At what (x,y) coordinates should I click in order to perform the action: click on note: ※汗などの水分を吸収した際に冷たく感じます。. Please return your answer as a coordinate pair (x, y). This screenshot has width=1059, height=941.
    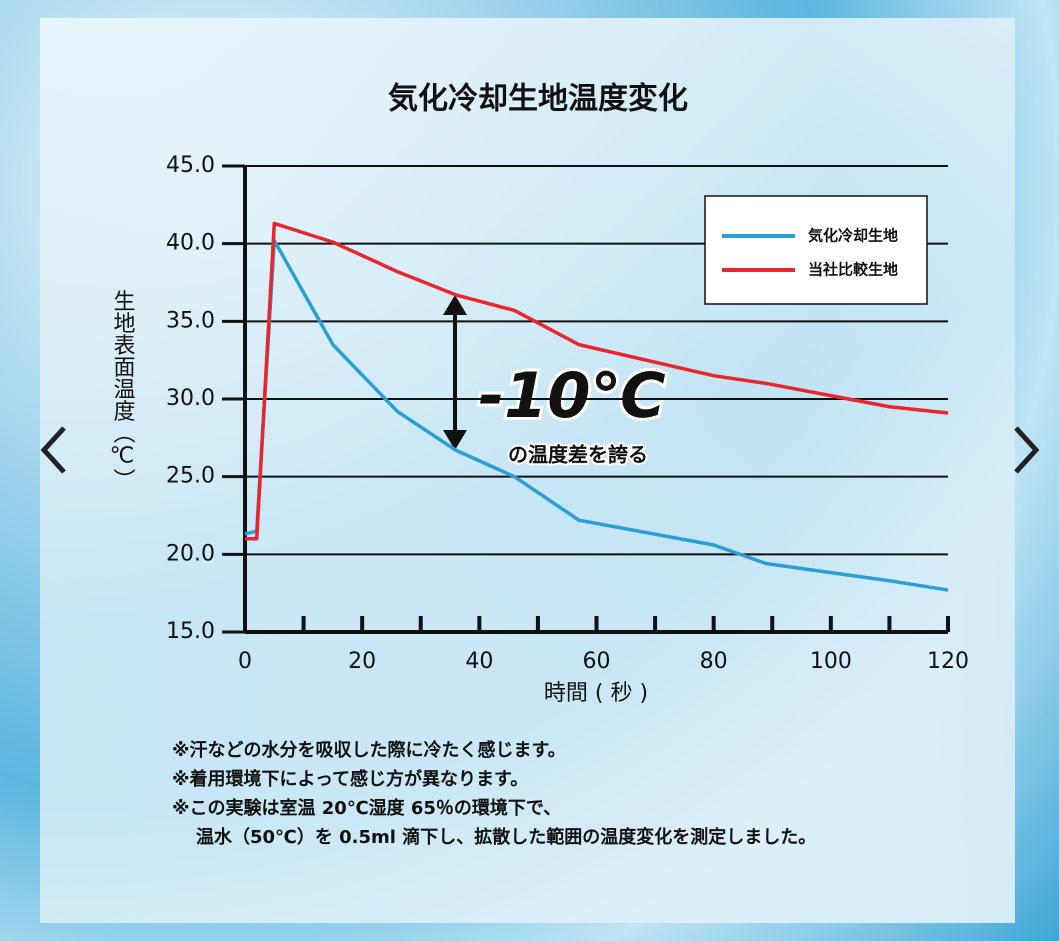
    Looking at the image, I should click on (369, 750).